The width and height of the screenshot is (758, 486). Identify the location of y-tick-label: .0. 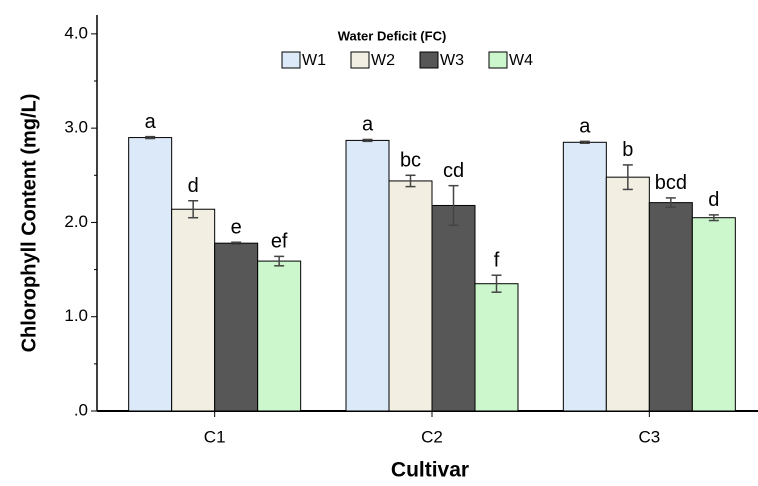
(81, 409).